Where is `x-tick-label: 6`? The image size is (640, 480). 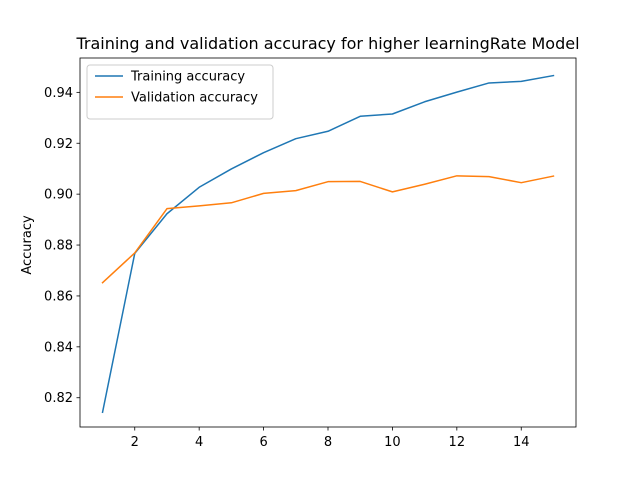 x-tick-label: 6 is located at coordinates (263, 442).